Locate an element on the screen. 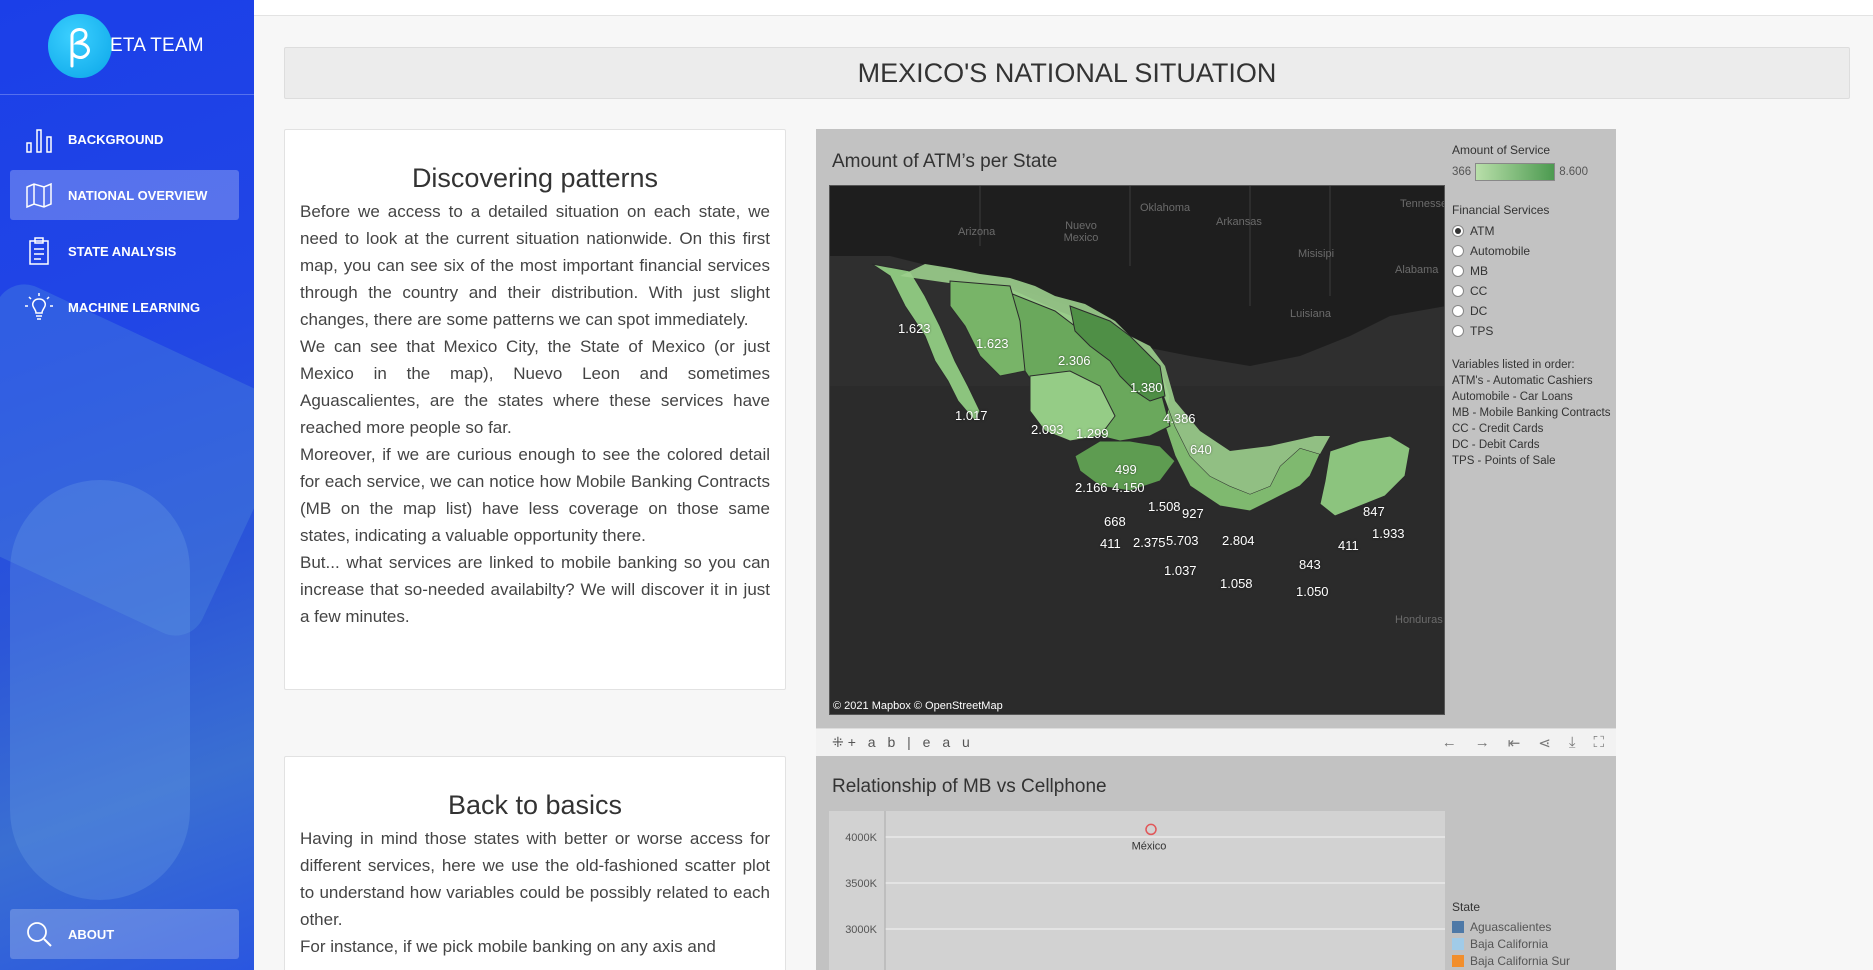 This screenshot has width=1873, height=970. share-icon: ⋖ is located at coordinates (1544, 743).